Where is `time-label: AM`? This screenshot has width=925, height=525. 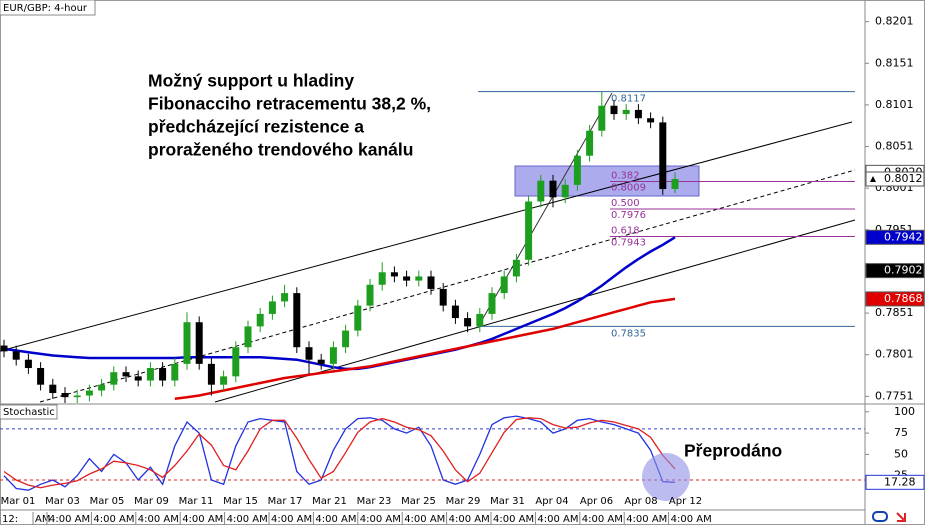 time-label: AM is located at coordinates (42, 519).